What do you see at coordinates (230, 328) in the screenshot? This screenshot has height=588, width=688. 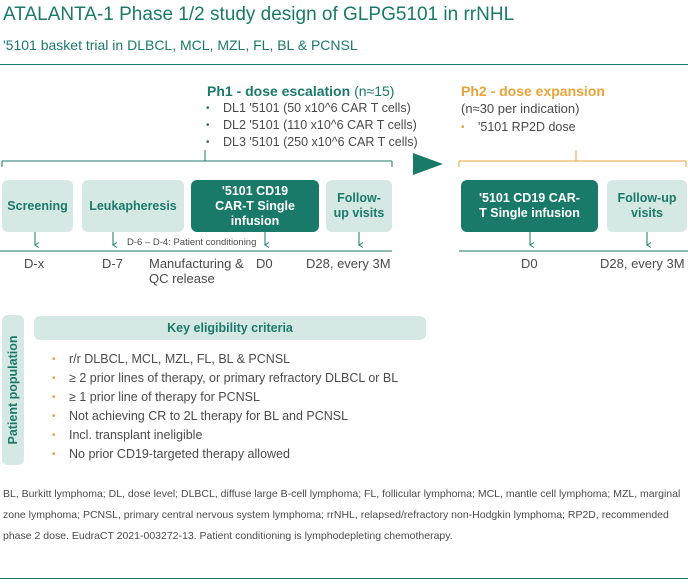 I see `criteria-heading: Key eligibility criteria` at bounding box center [230, 328].